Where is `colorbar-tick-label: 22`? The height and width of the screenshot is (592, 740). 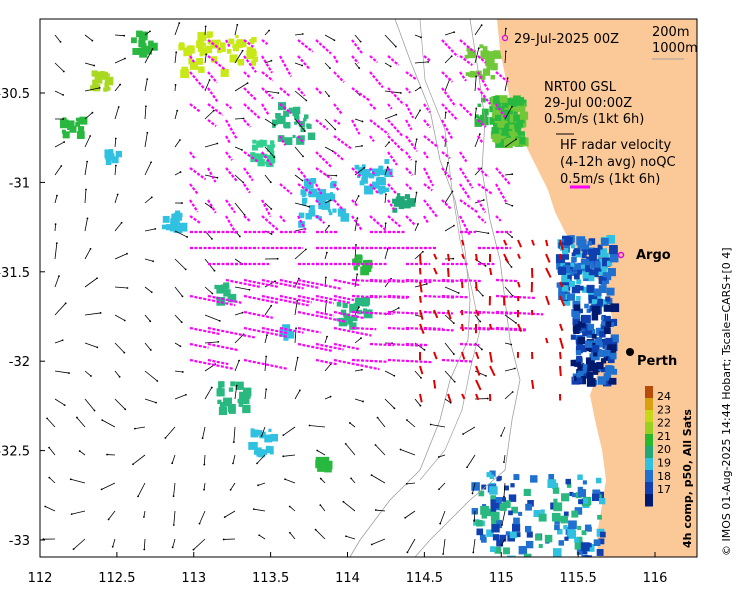 colorbar-tick-label: 22 is located at coordinates (664, 423).